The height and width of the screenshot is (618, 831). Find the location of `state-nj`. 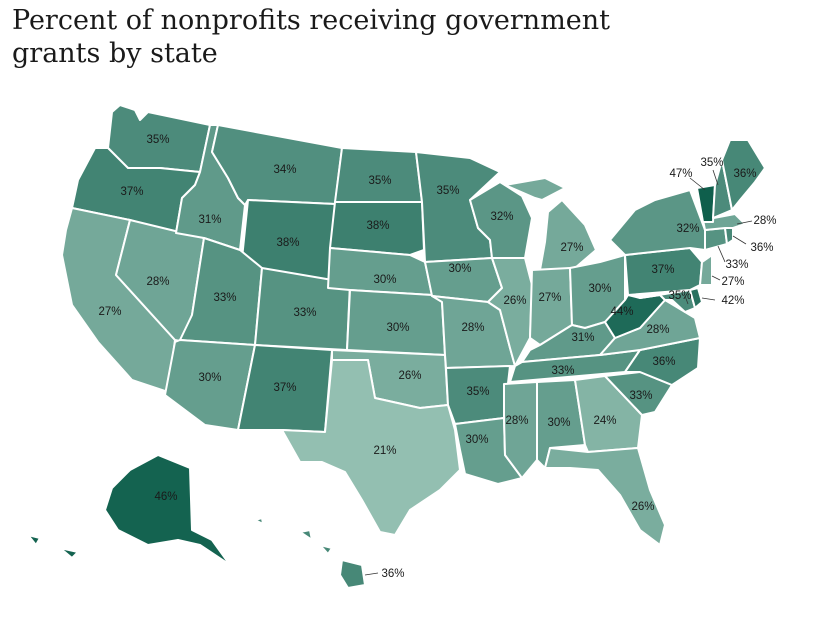

state-nj is located at coordinates (706, 270).